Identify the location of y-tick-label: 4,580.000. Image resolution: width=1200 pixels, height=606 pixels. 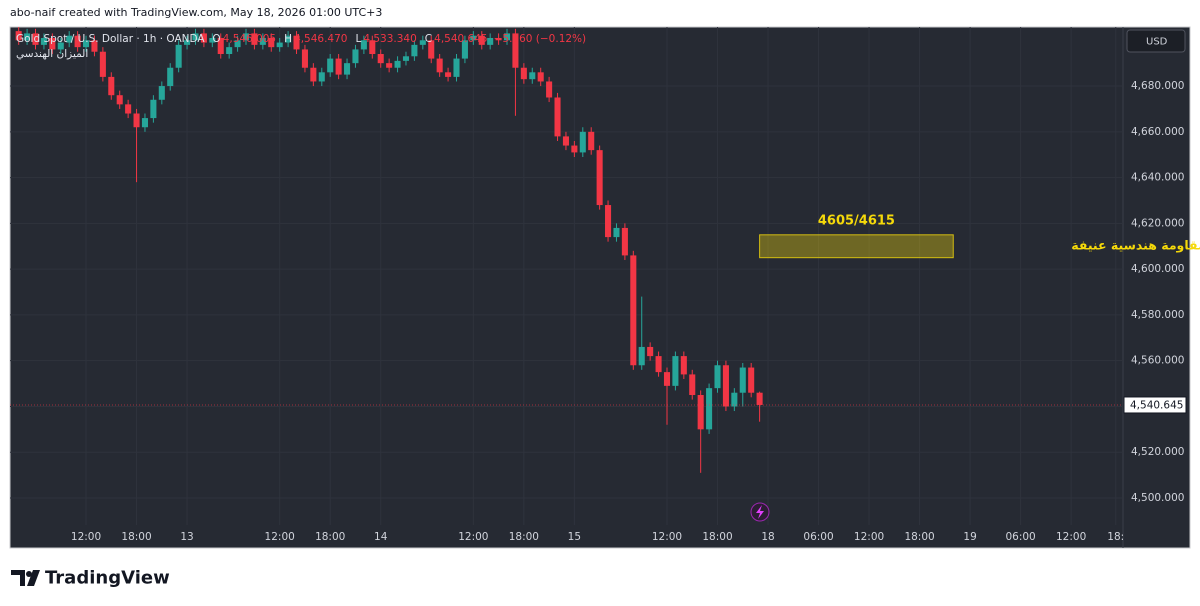
(1157, 315).